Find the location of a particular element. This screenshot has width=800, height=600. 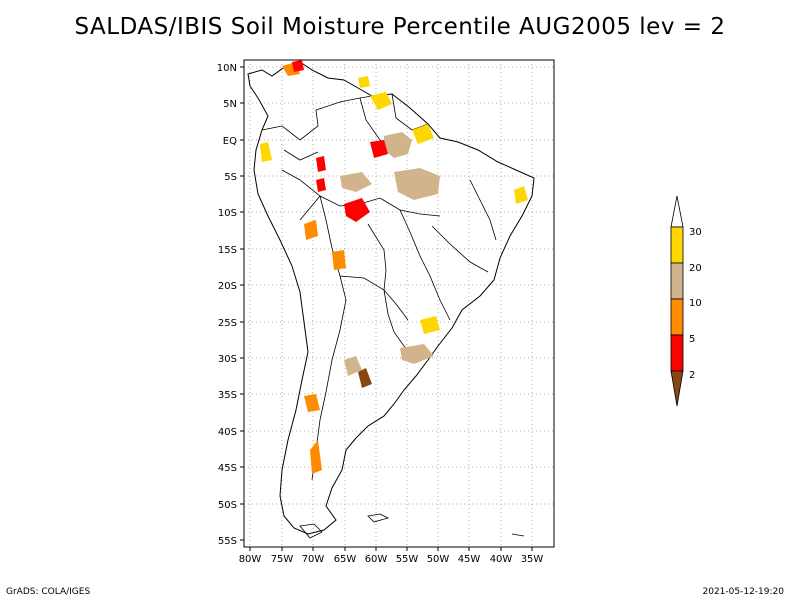

lat-label: 5S is located at coordinates (230, 177).